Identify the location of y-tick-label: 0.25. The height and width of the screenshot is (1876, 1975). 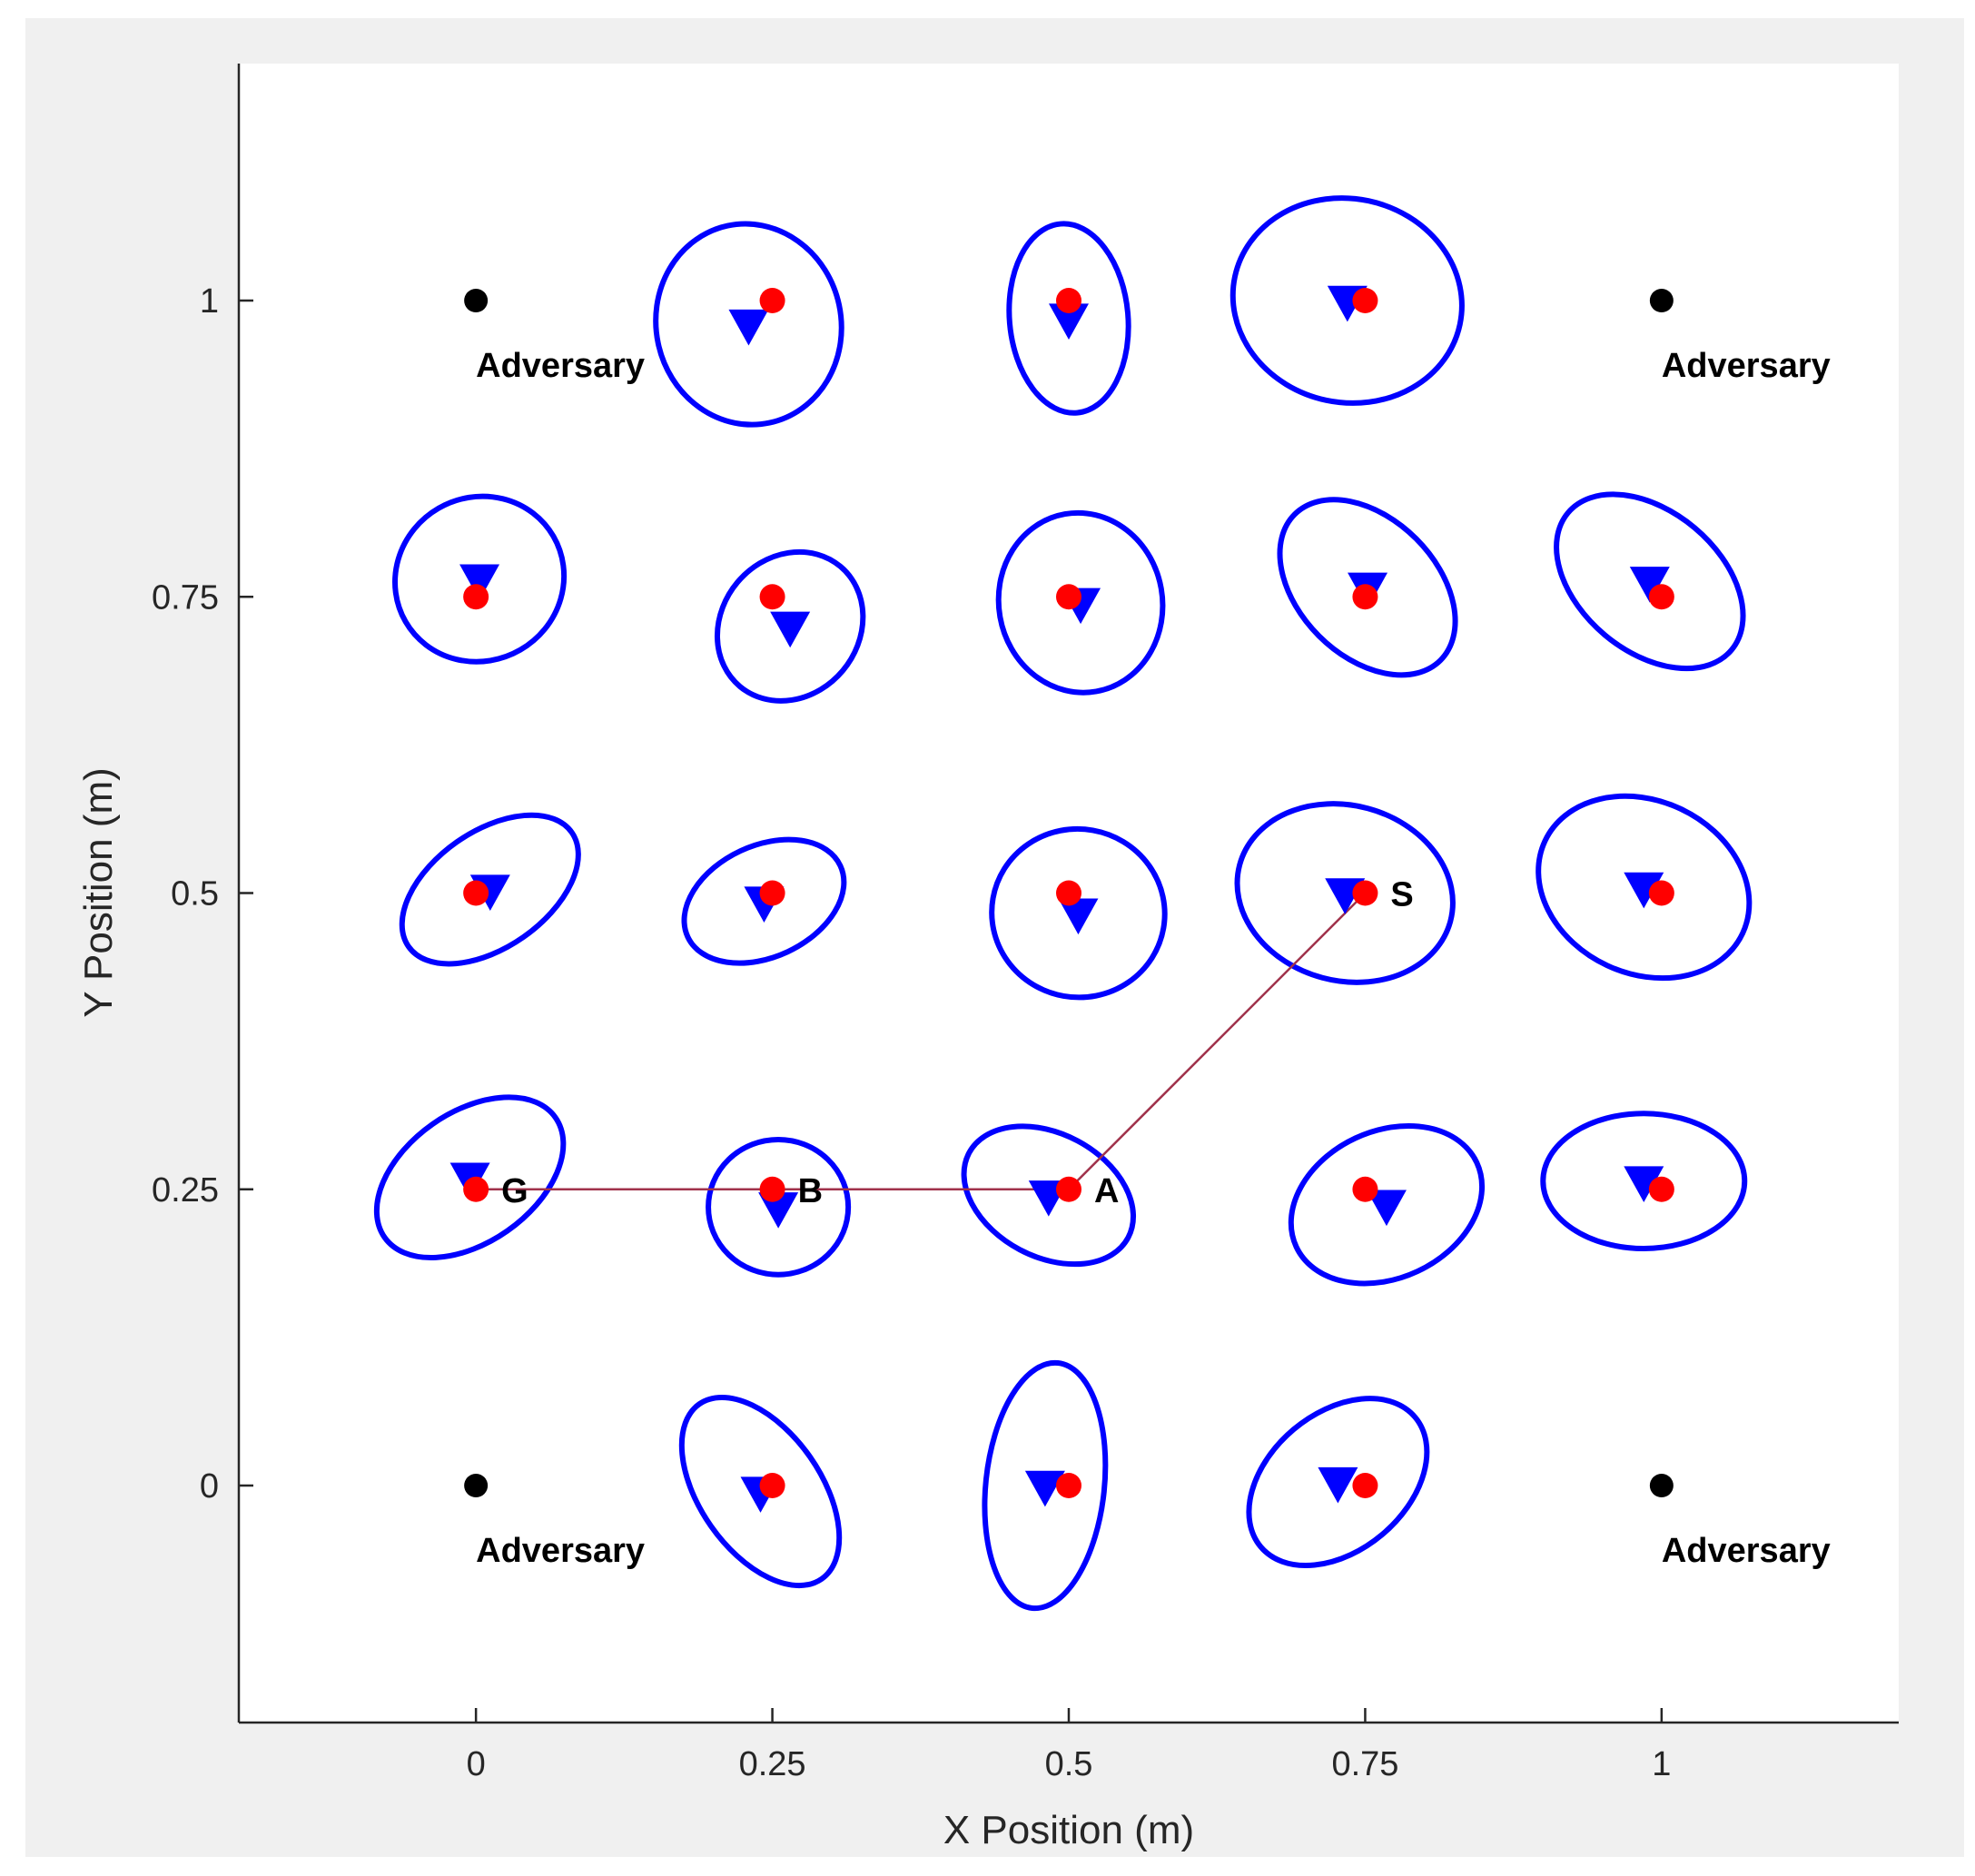
(186, 1190).